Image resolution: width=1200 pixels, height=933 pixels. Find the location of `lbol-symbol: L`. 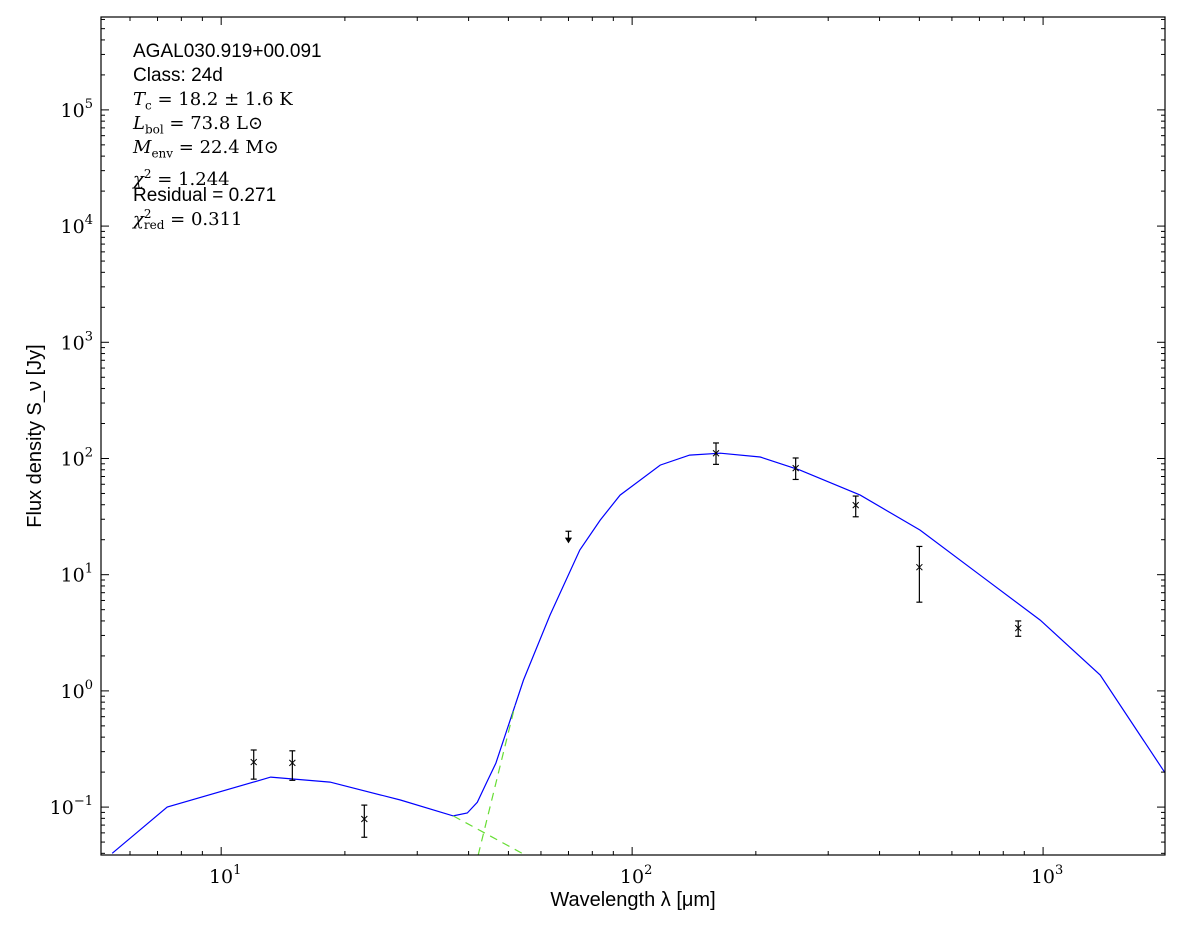

lbol-symbol: L is located at coordinates (139, 123).